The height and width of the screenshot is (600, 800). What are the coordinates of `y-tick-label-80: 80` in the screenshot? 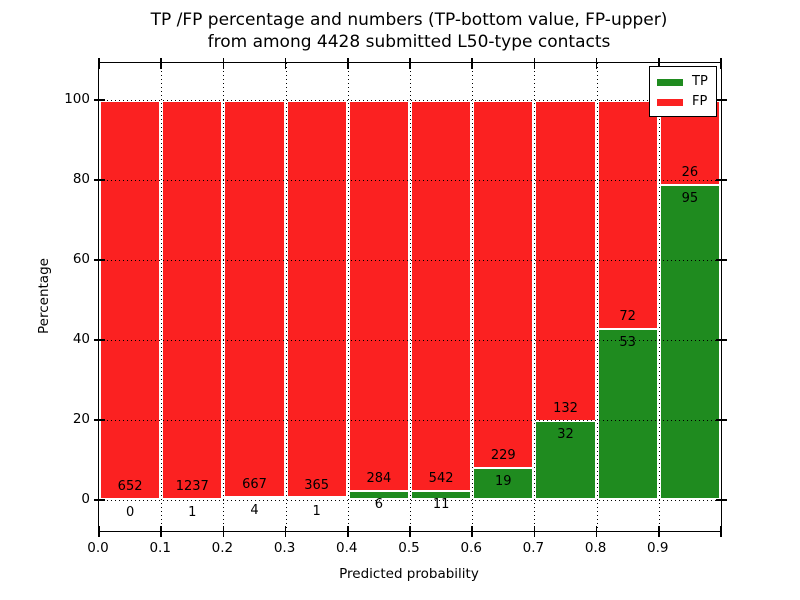 It's located at (81, 179).